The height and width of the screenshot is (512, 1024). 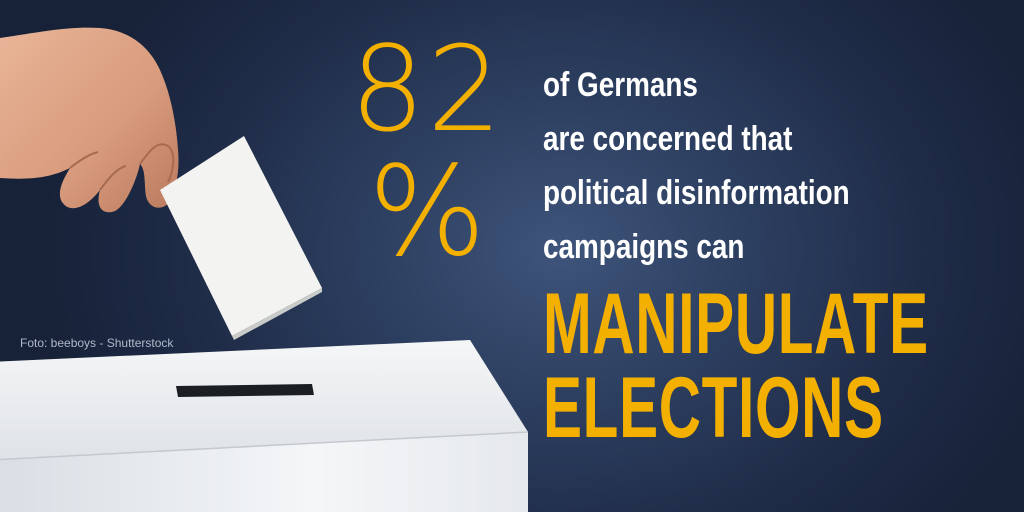 I want to click on message-line: are concerned that, so click(x=668, y=139).